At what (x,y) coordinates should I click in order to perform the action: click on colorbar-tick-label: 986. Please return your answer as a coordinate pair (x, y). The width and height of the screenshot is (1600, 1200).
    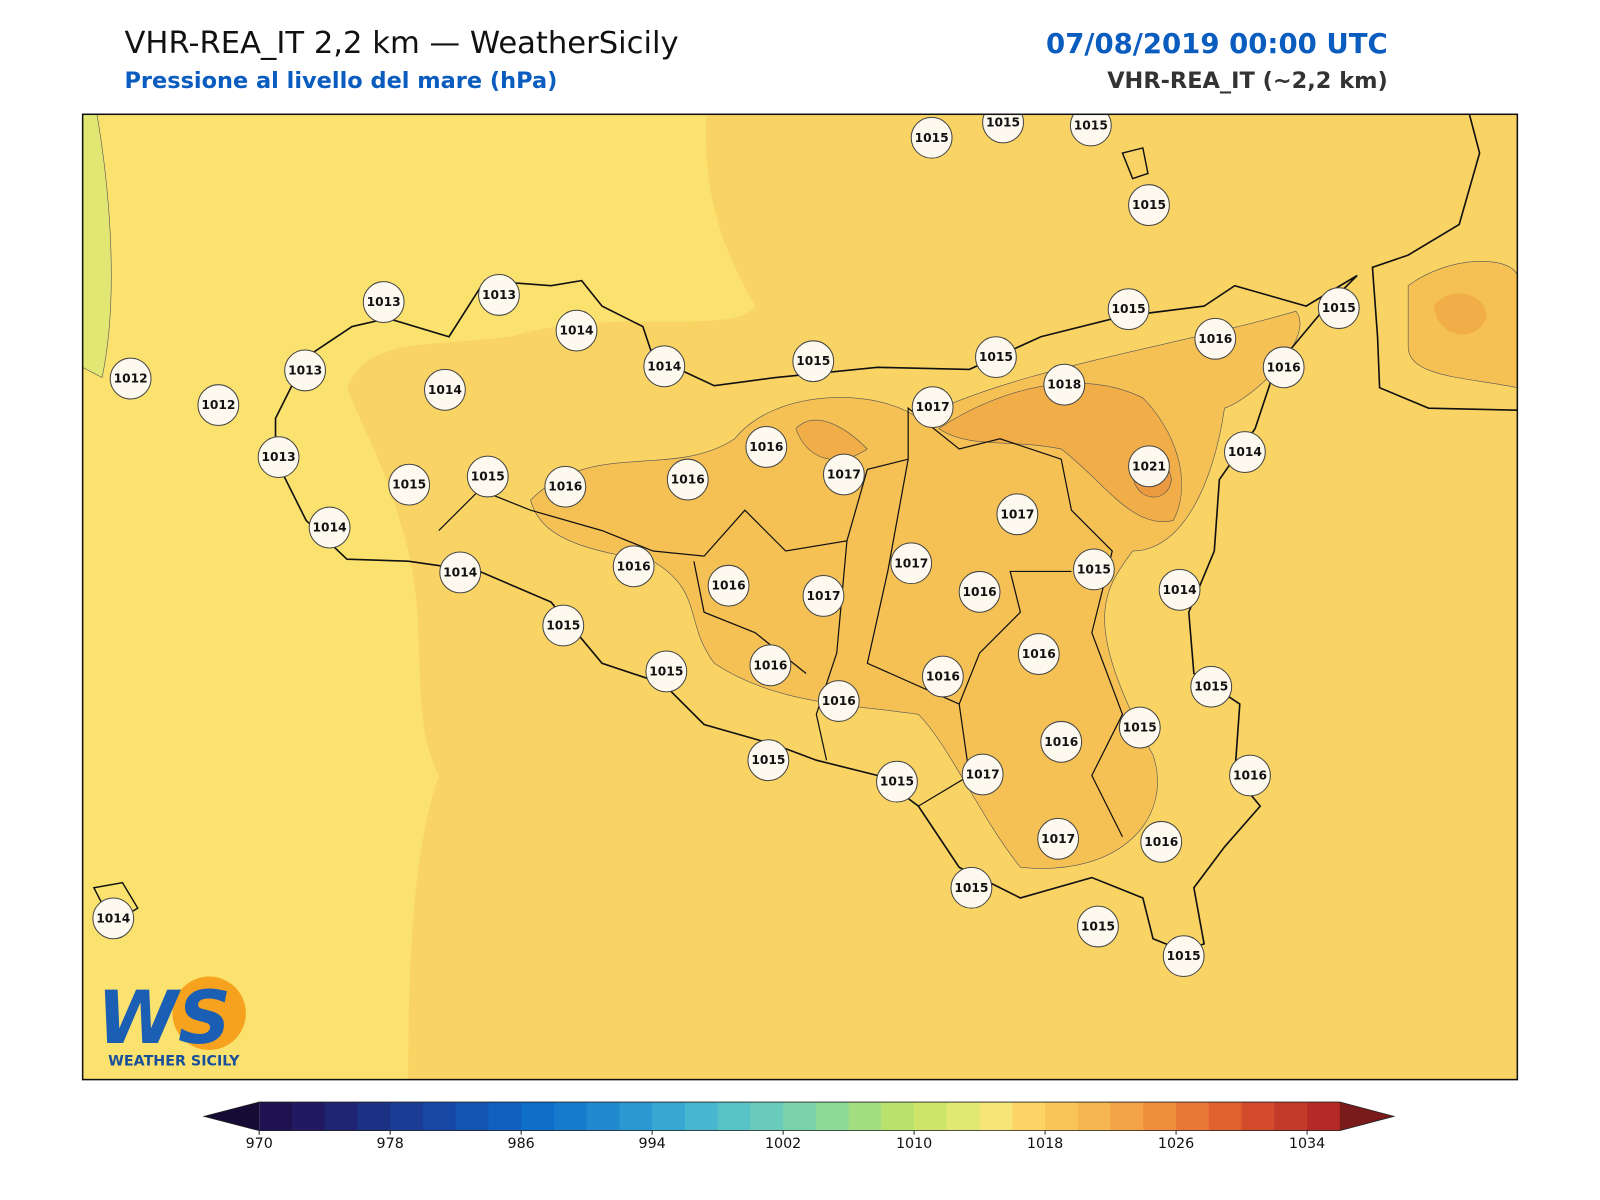
    Looking at the image, I should click on (521, 1144).